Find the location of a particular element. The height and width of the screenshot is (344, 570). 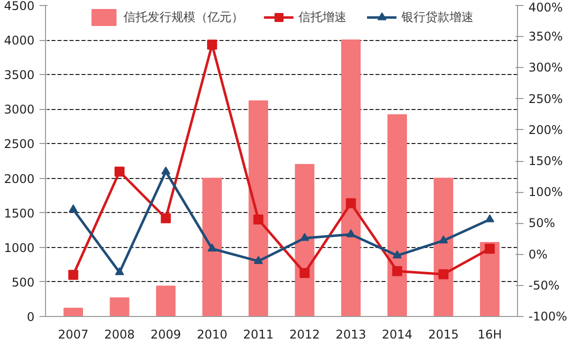

y2-tick-label: 300% is located at coordinates (545, 67).